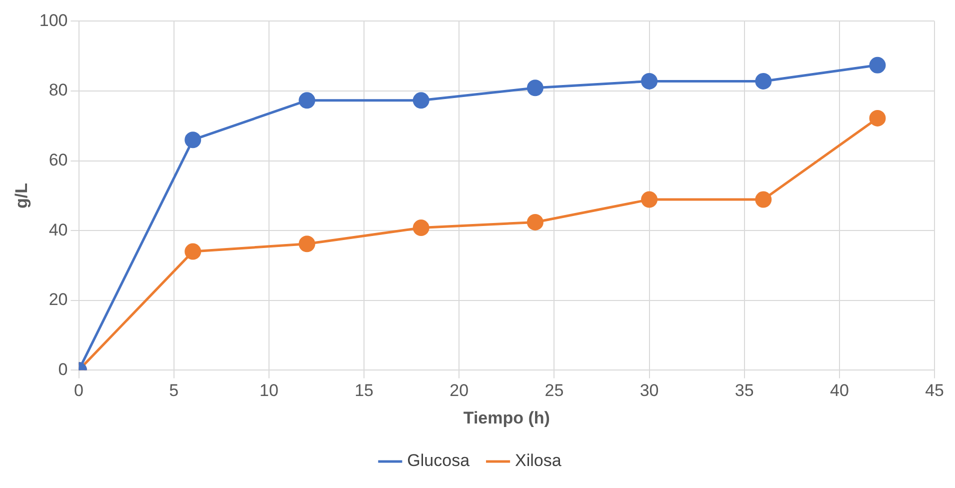 The width and height of the screenshot is (955, 488). What do you see at coordinates (53, 20) in the screenshot?
I see `y-tick-label: 100` at bounding box center [53, 20].